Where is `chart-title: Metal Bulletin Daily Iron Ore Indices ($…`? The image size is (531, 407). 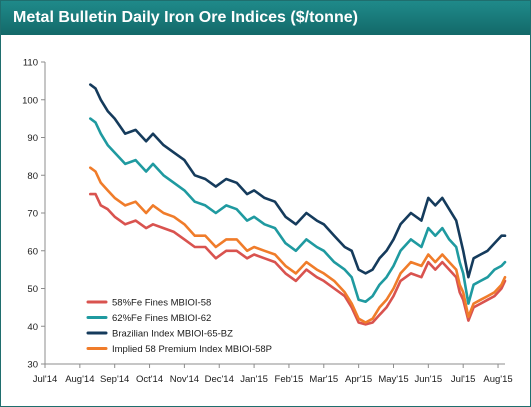 chart-title: Metal Bulletin Daily Iron Ore Indices ($… is located at coordinates (185, 17).